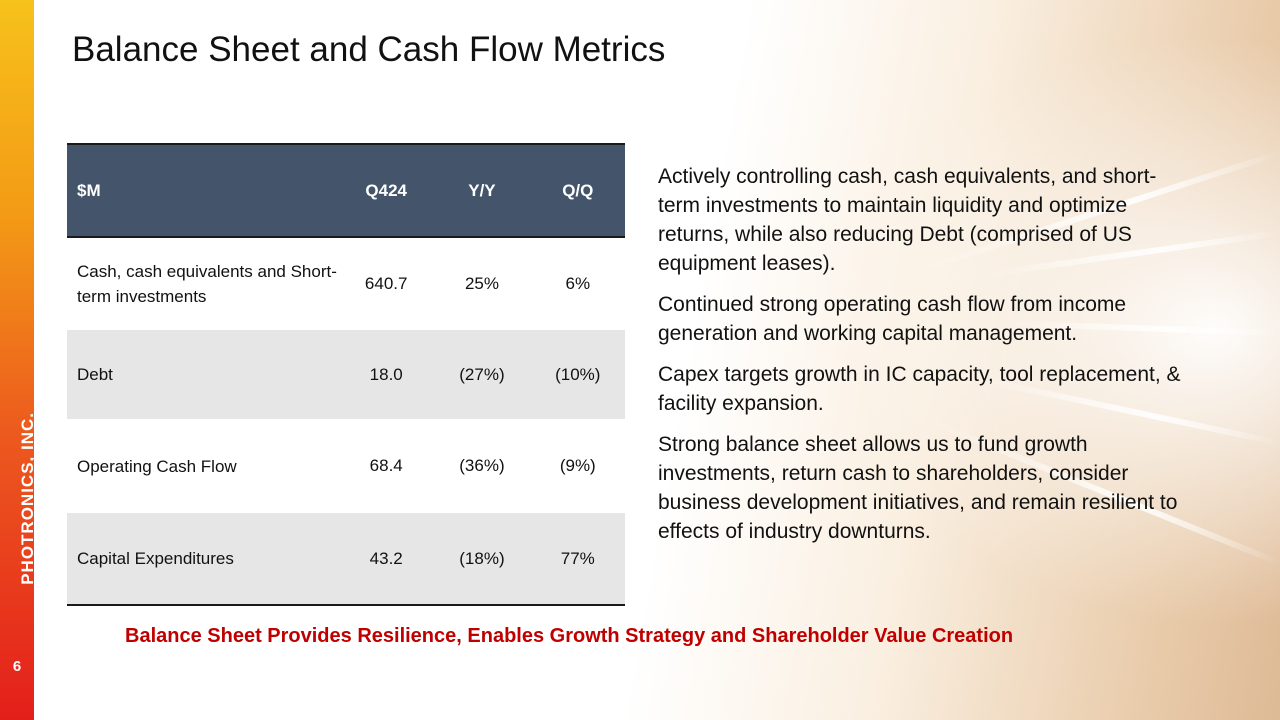 This screenshot has height=720, width=1280. I want to click on cell-yy: 25%, so click(481, 283).